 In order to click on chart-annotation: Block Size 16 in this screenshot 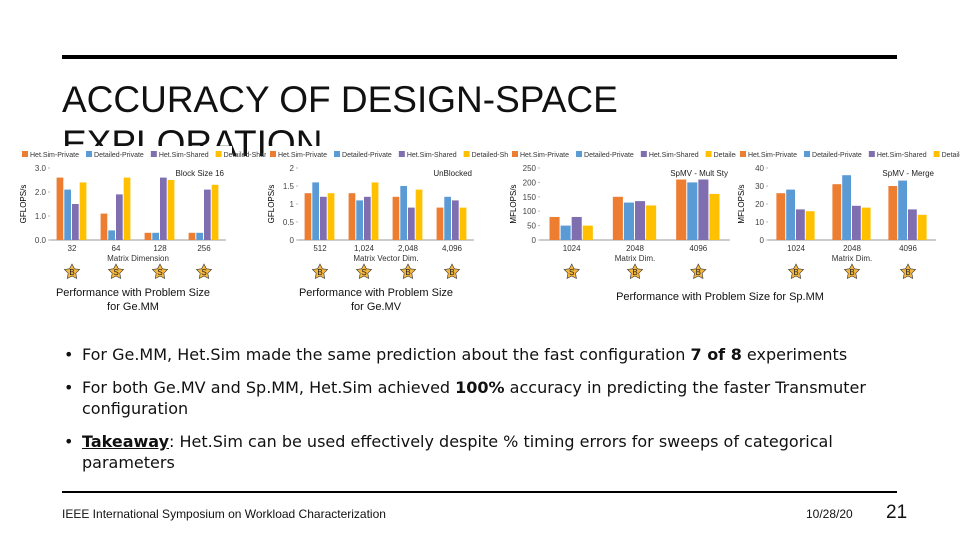, I will do `click(200, 173)`.